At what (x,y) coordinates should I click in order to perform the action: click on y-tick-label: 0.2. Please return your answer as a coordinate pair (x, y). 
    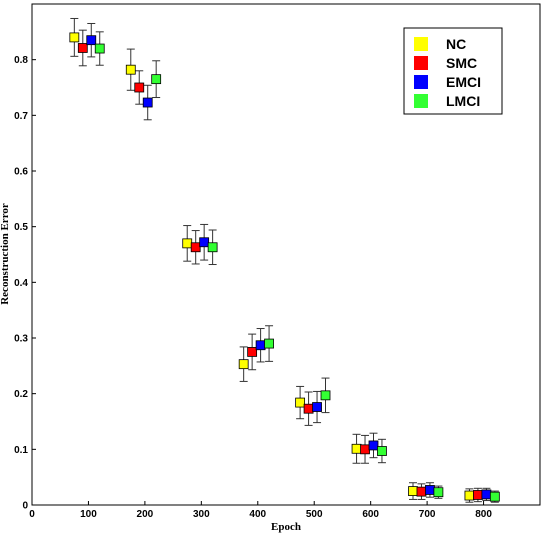
    Looking at the image, I should click on (21, 394).